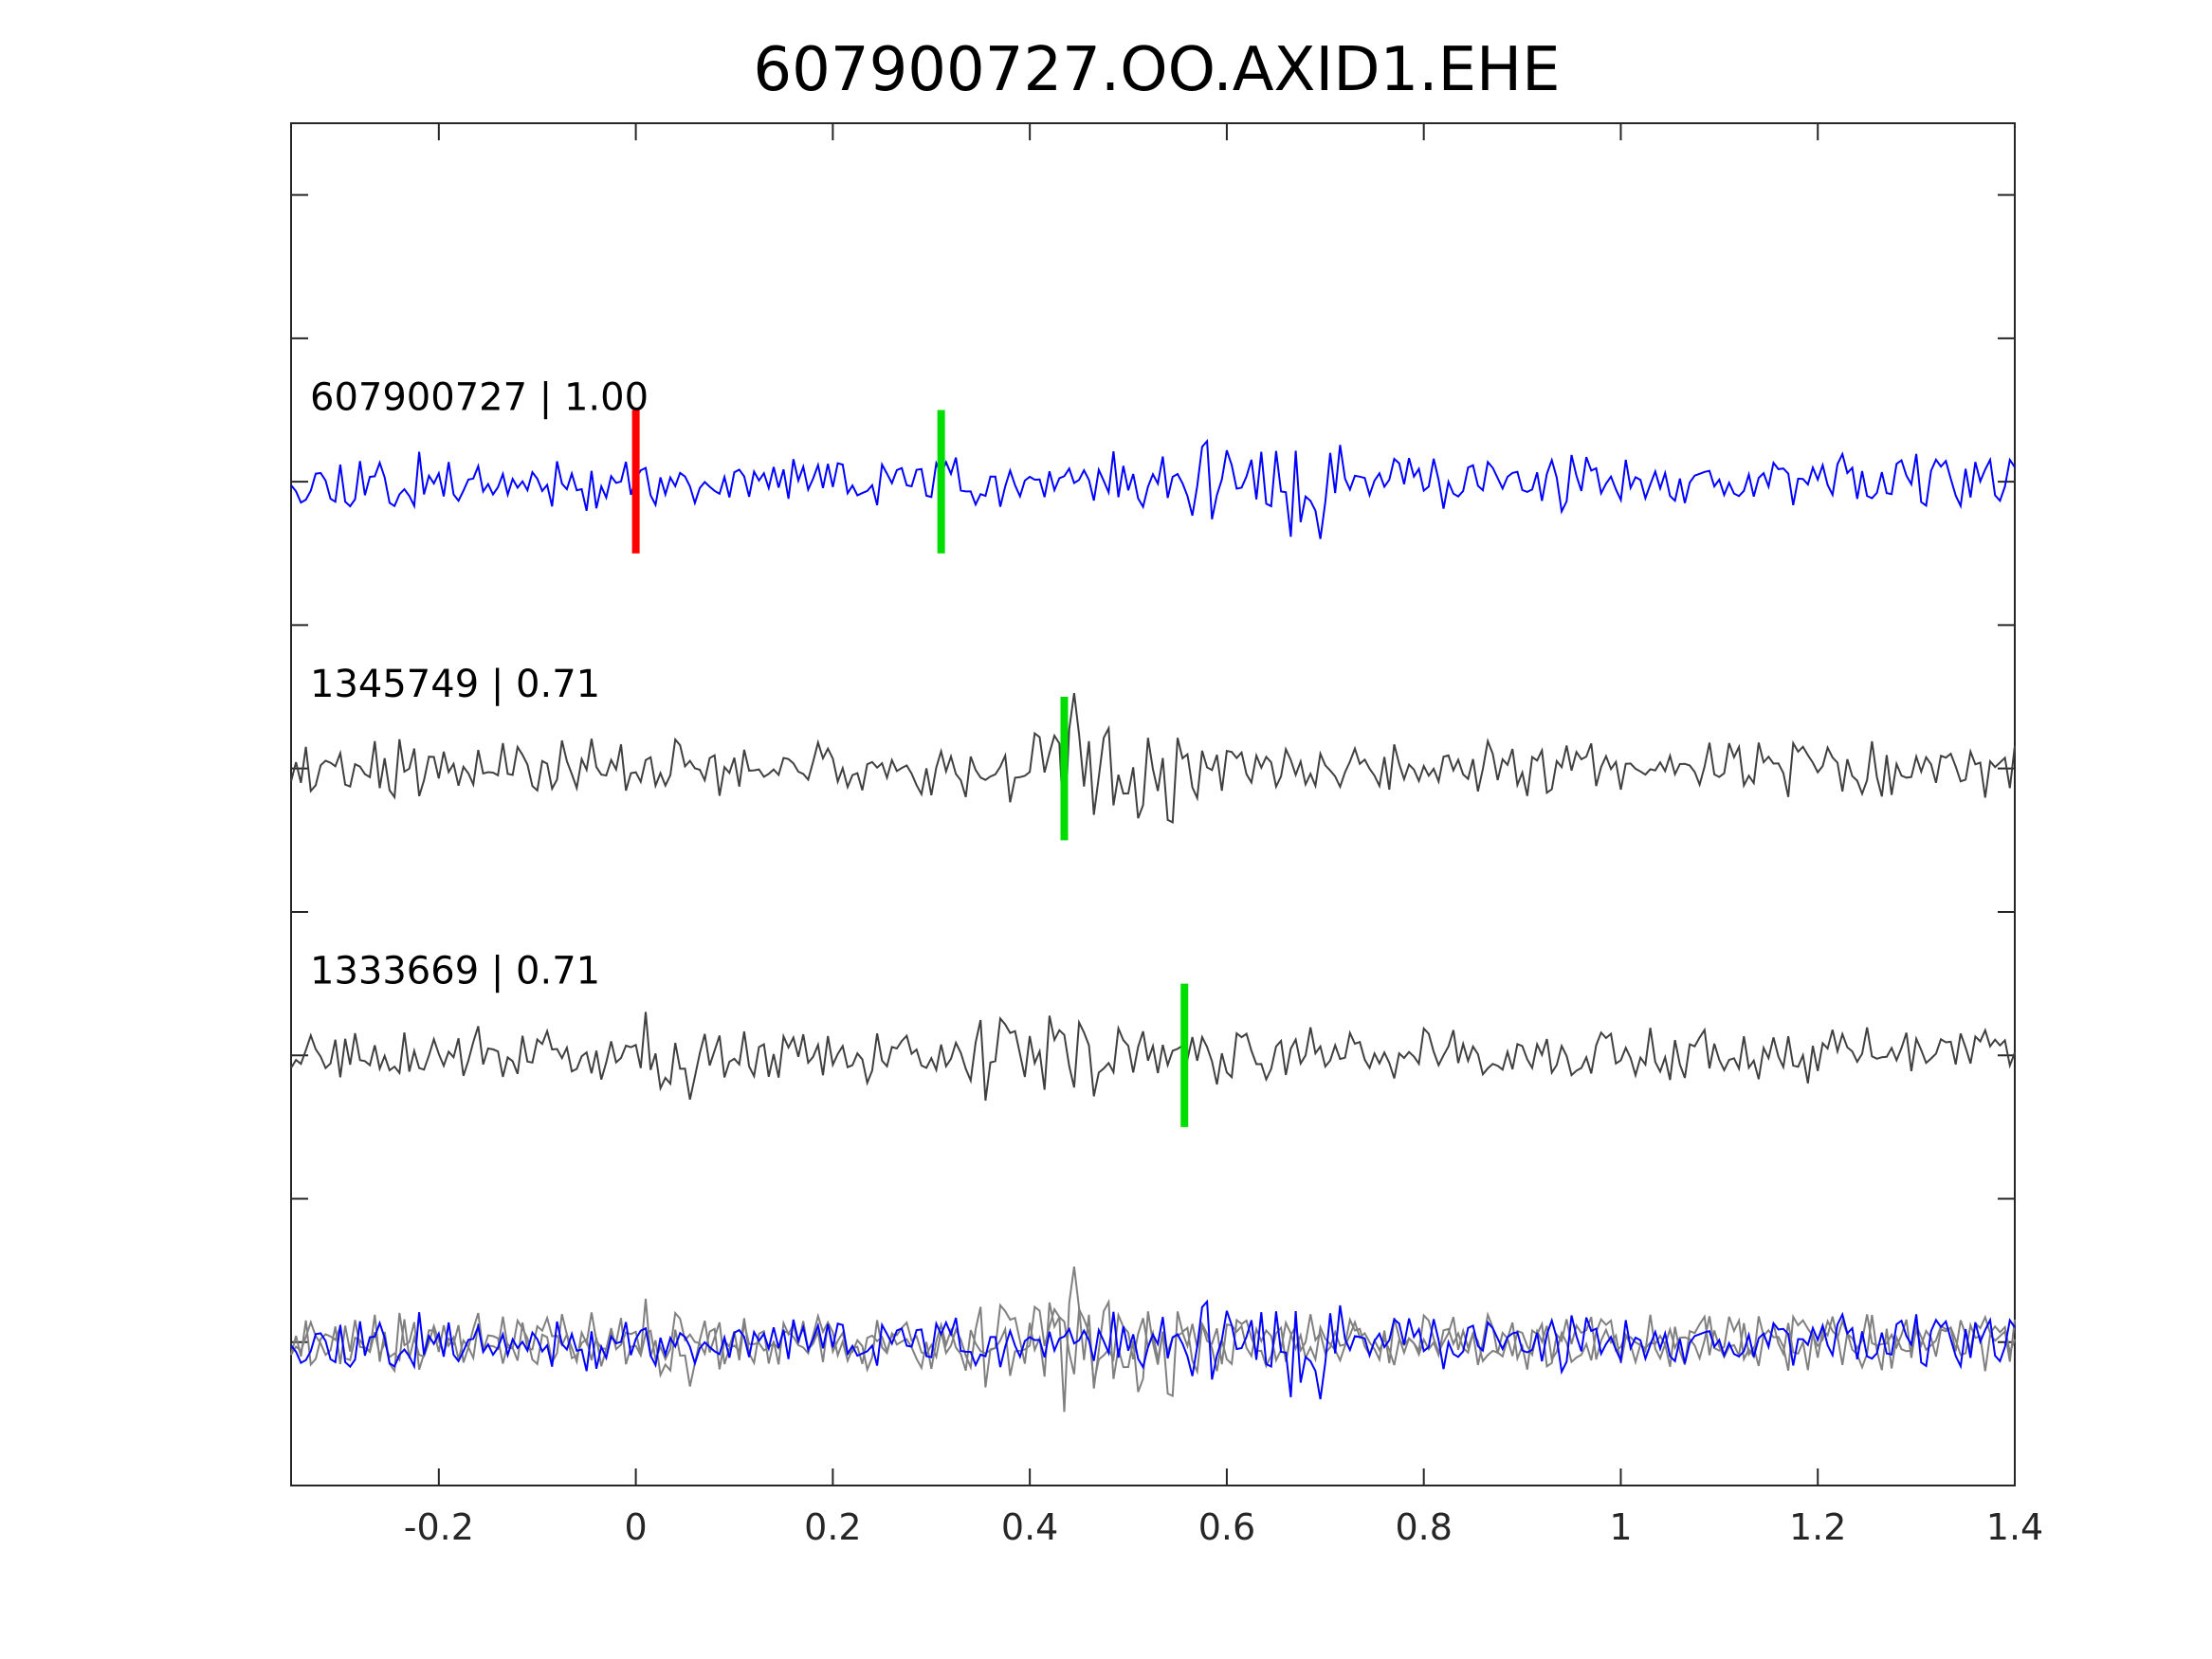 The height and width of the screenshot is (1659, 2212). I want to click on x-tick-label: 1.4, so click(2014, 1527).